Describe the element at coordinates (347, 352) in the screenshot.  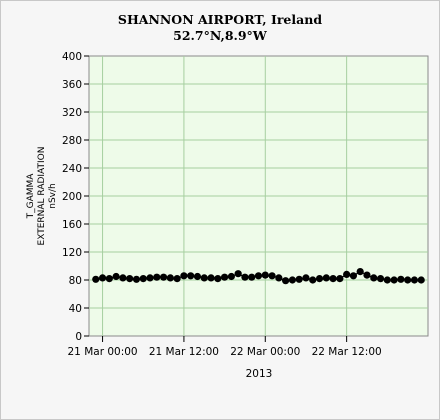
I see `x-tick-label: 22 Mar 12:00` at that location.